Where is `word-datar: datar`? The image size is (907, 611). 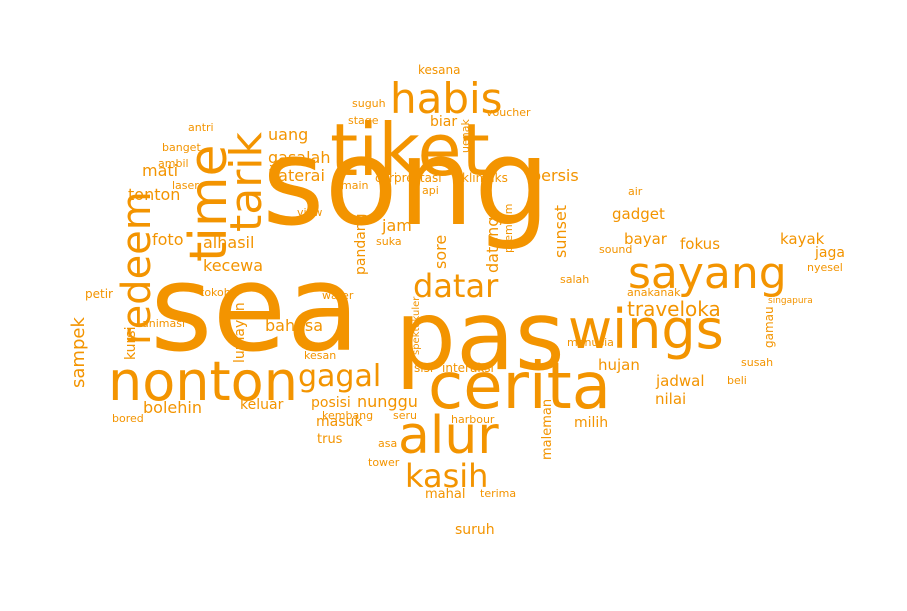
word-datar: datar is located at coordinates (456, 286).